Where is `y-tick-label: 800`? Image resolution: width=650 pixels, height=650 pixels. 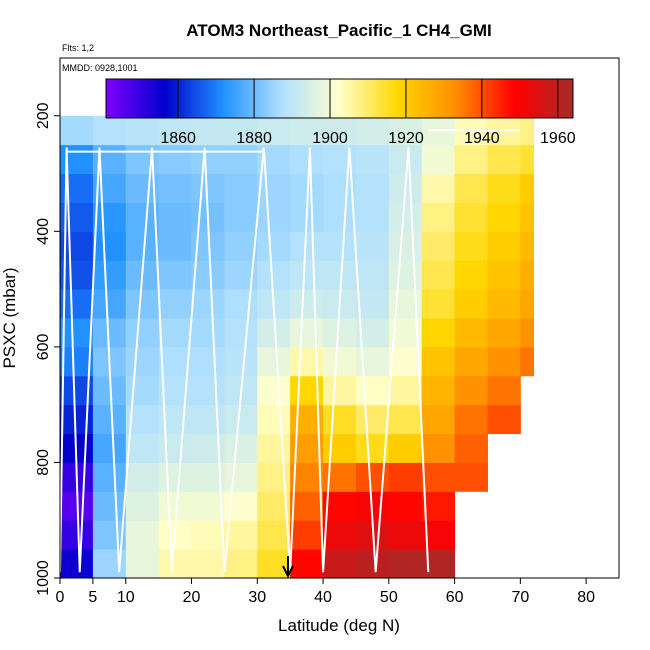
y-tick-label: 800 is located at coordinates (43, 462).